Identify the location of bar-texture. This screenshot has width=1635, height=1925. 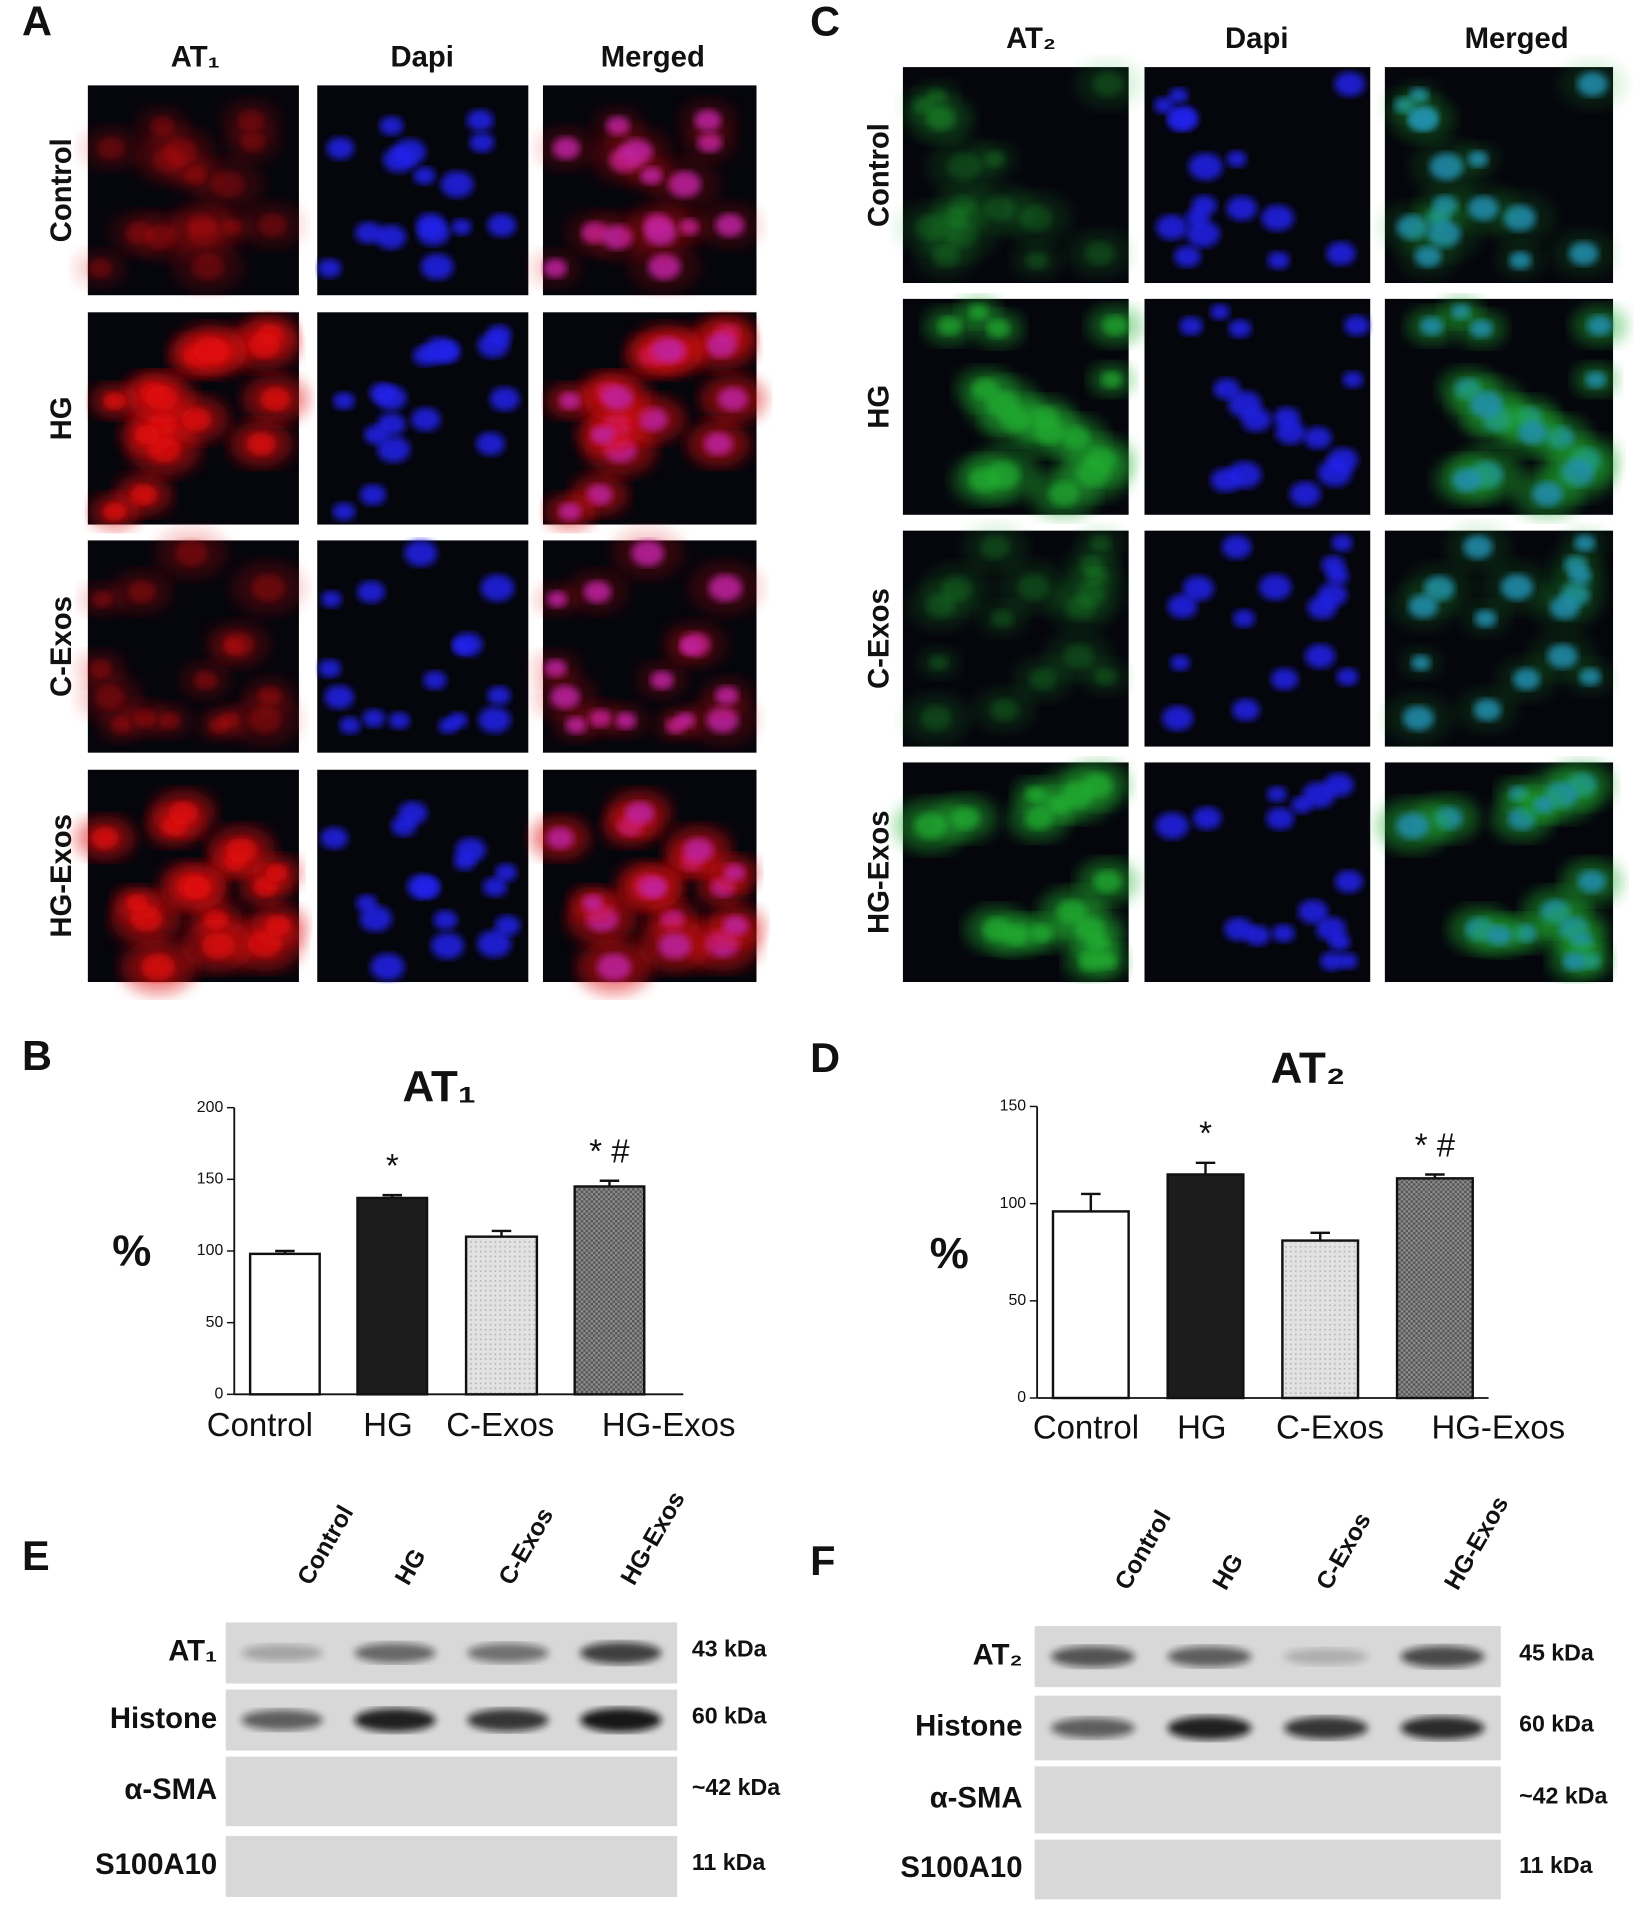
(609, 1290).